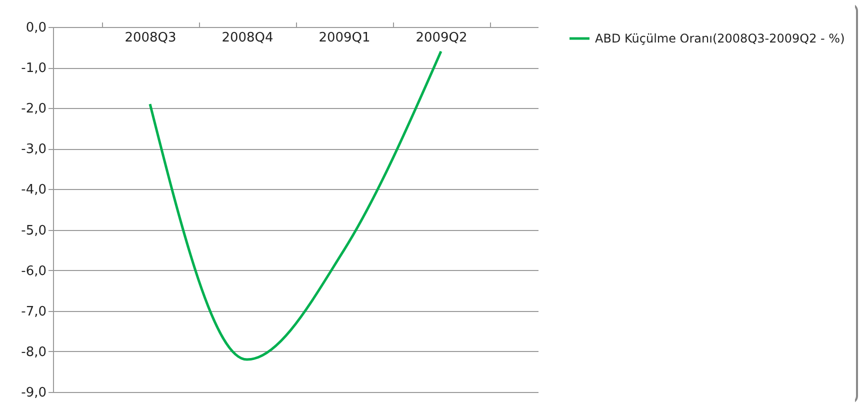 The image size is (863, 407). What do you see at coordinates (33, 190) in the screenshot?
I see `y-tick-label: -4,0` at bounding box center [33, 190].